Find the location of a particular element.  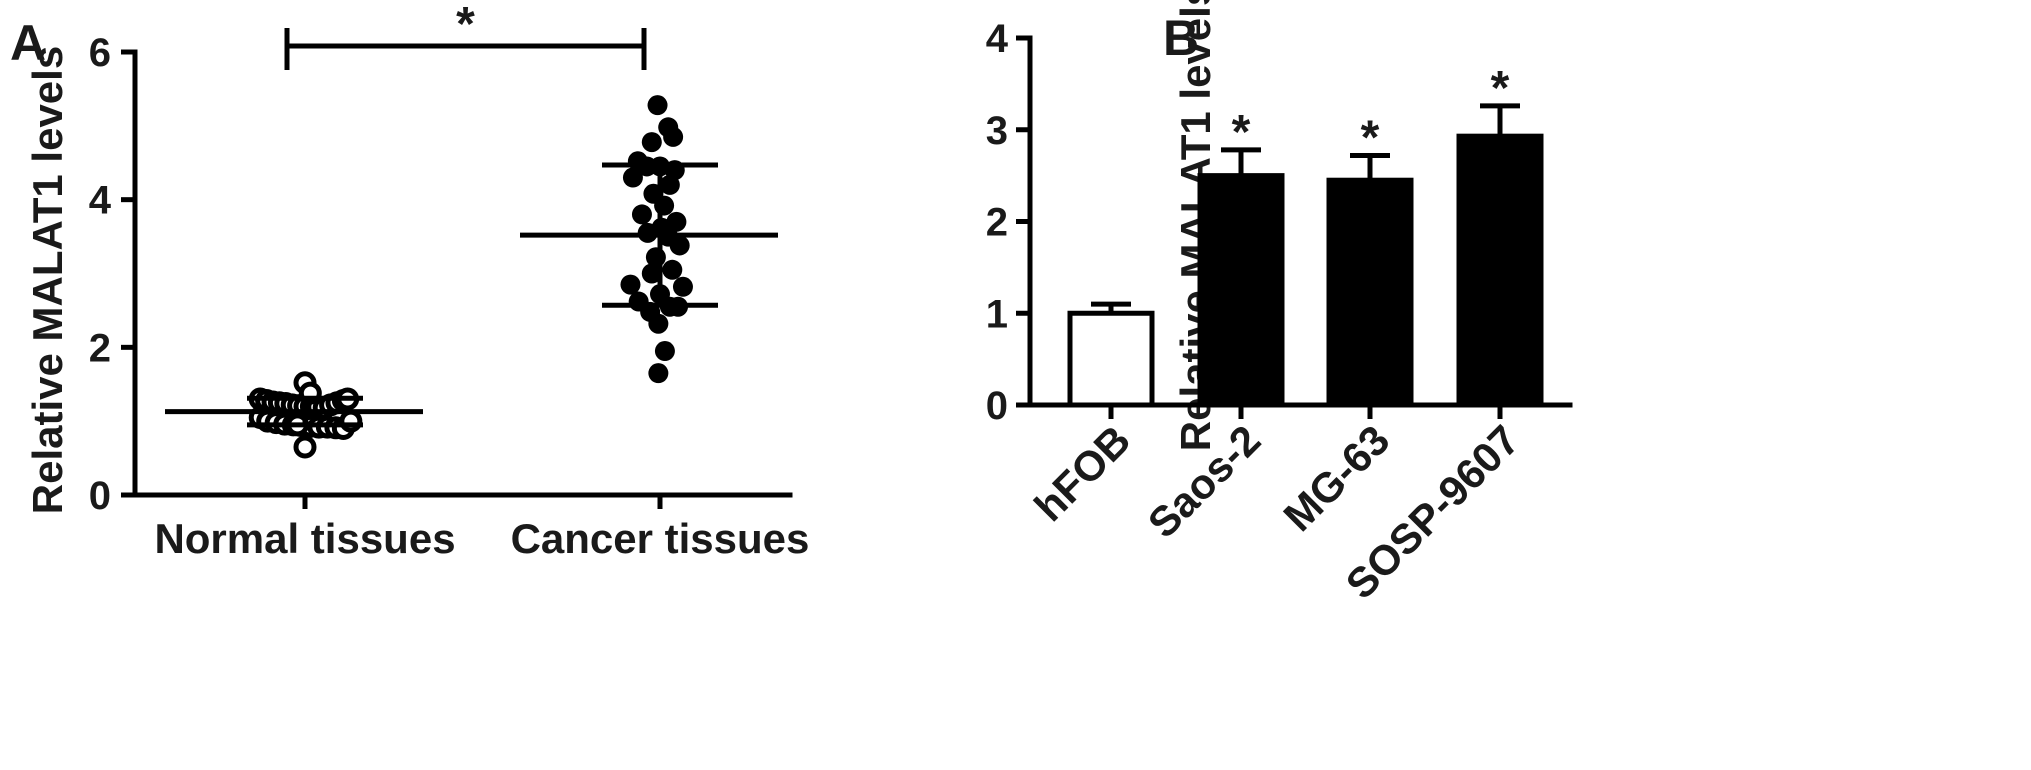

panel-b-y-tick-label: 2 is located at coordinates (997, 223).